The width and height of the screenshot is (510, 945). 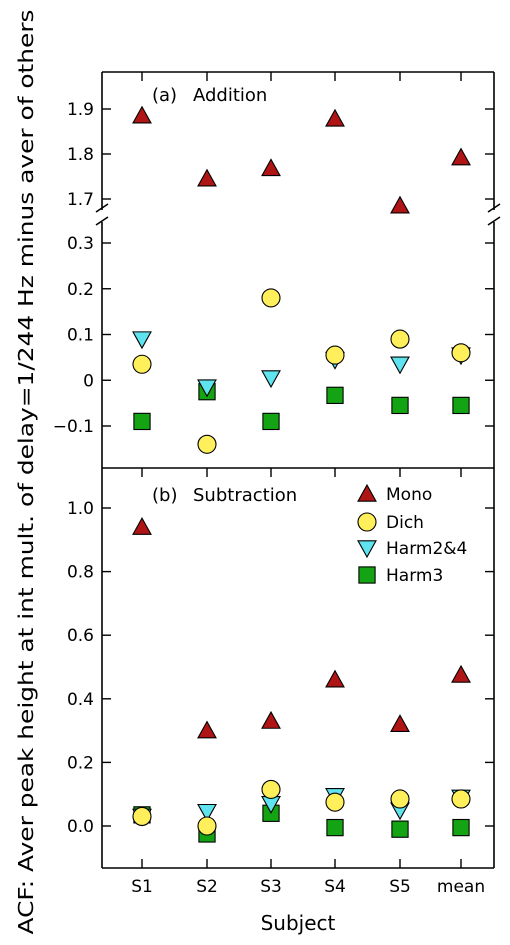 I want to click on legend-label: Harm3, so click(x=414, y=576).